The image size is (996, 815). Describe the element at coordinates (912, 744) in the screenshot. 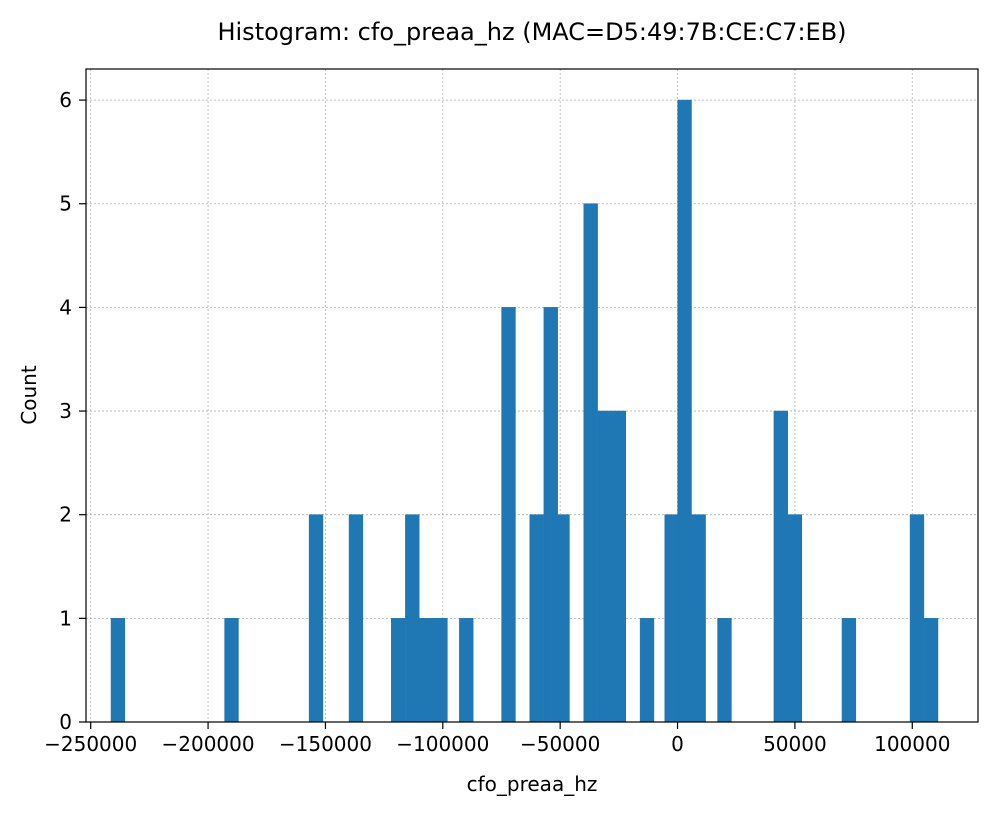

I see `x-tick-label: 100000` at that location.